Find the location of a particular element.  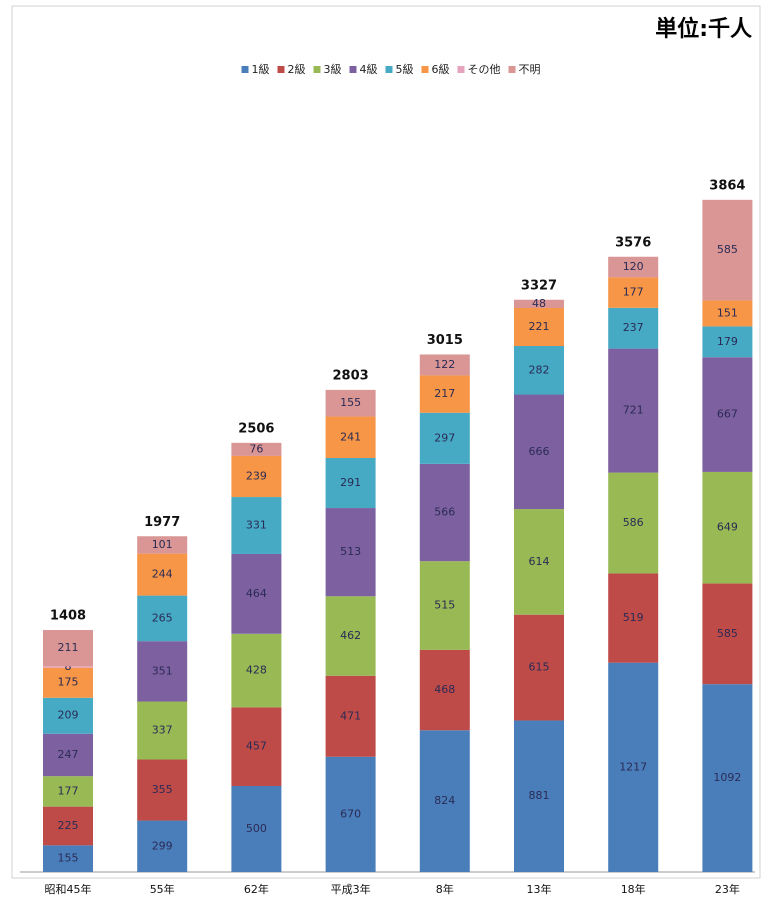

legend-label: 6級 is located at coordinates (441, 69).